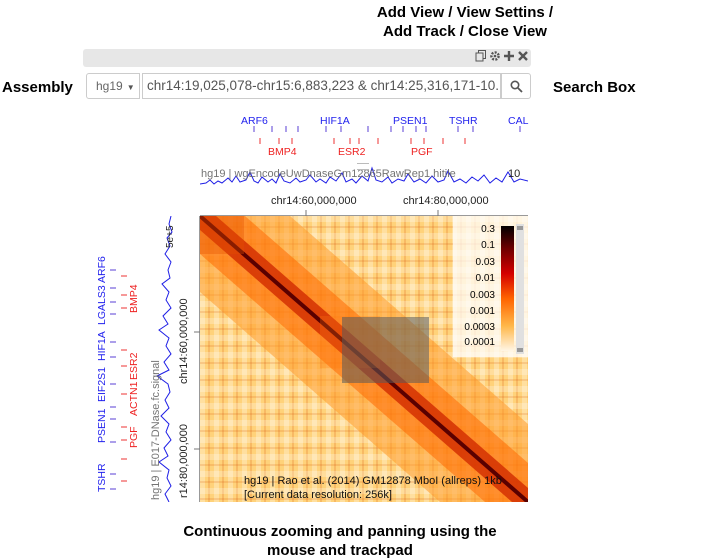 This screenshot has height=560, width=721. I want to click on gene-label-cal: CAL, so click(518, 121).